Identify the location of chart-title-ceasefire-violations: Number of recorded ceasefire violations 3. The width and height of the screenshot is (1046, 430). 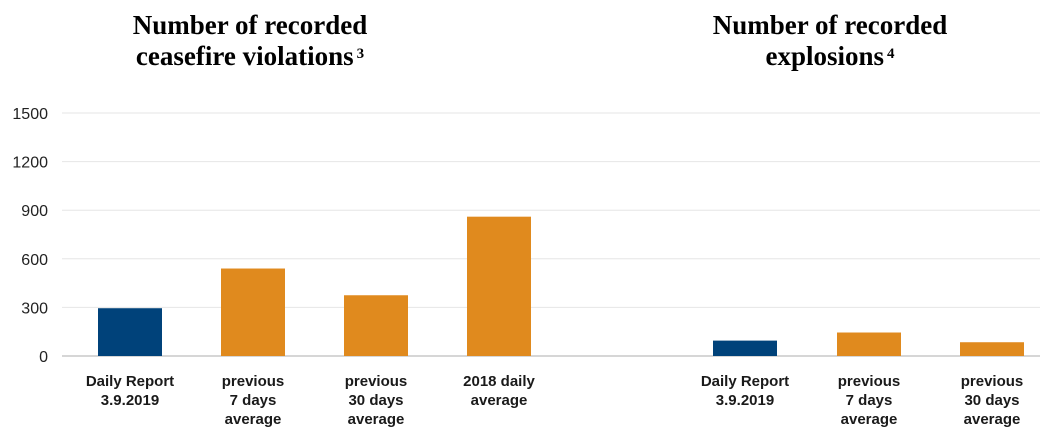
(250, 41).